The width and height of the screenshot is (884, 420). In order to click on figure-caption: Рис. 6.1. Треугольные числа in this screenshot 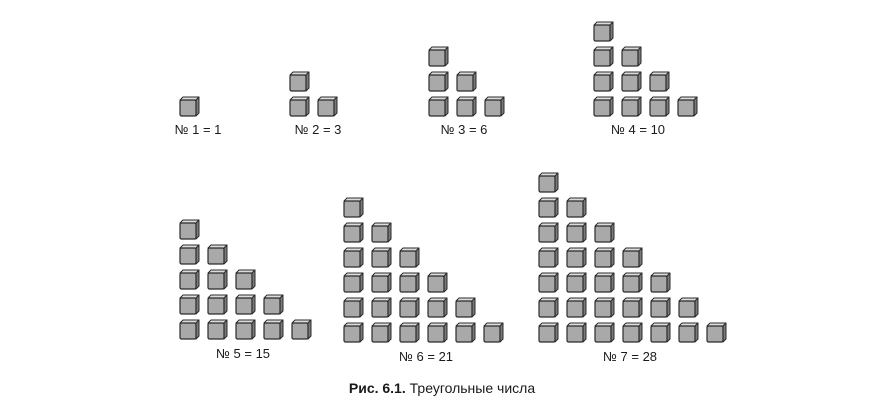, I will do `click(442, 388)`.